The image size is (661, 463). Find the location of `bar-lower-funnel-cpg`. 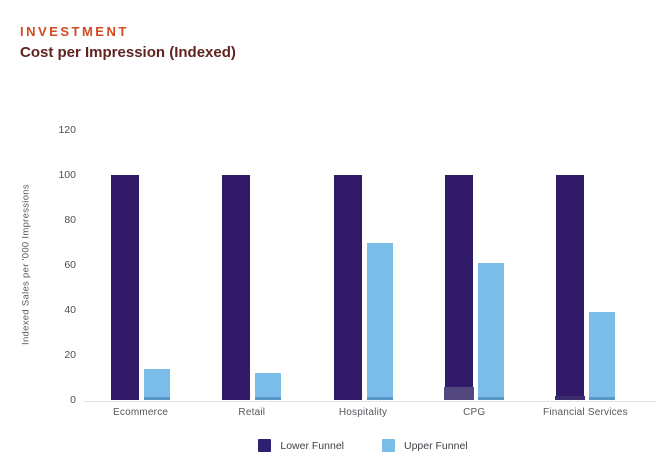

bar-lower-funnel-cpg is located at coordinates (458, 287).